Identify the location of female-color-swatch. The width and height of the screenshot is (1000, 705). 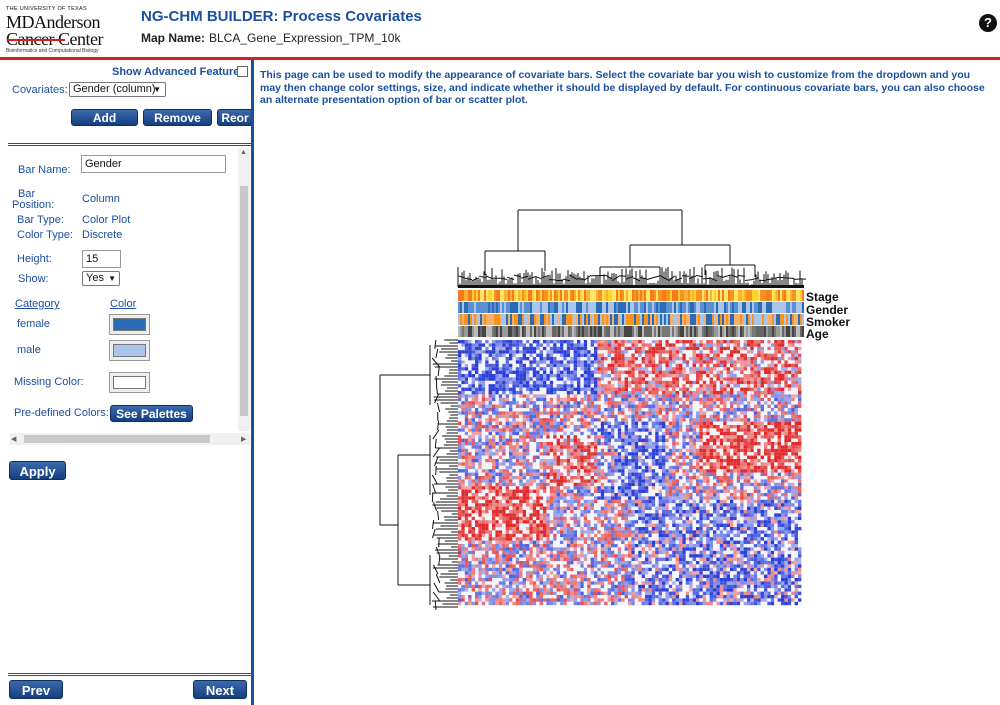
(129, 324).